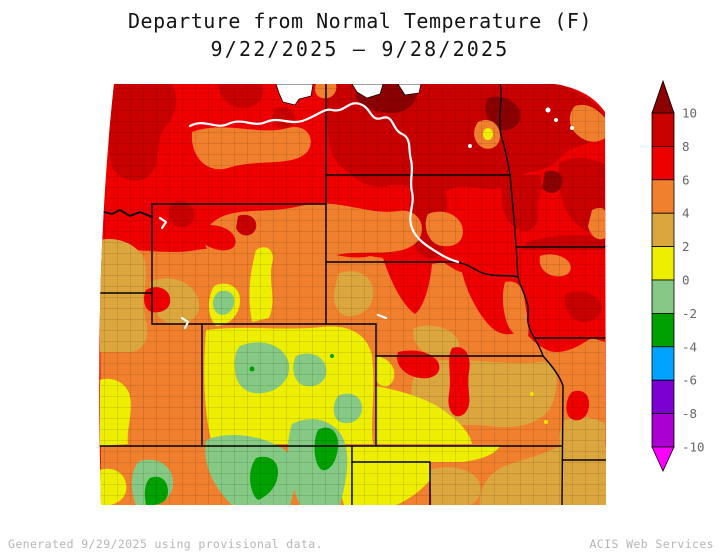 This screenshot has height=556, width=720. I want to click on colorbar-tick-label: 6, so click(686, 179).